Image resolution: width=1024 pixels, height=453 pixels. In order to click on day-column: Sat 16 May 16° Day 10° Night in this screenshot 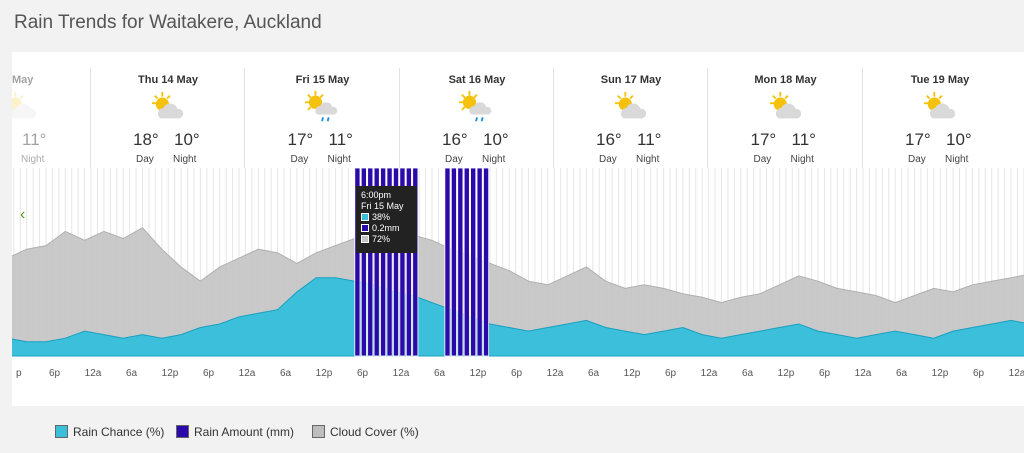, I will do `click(476, 118)`.